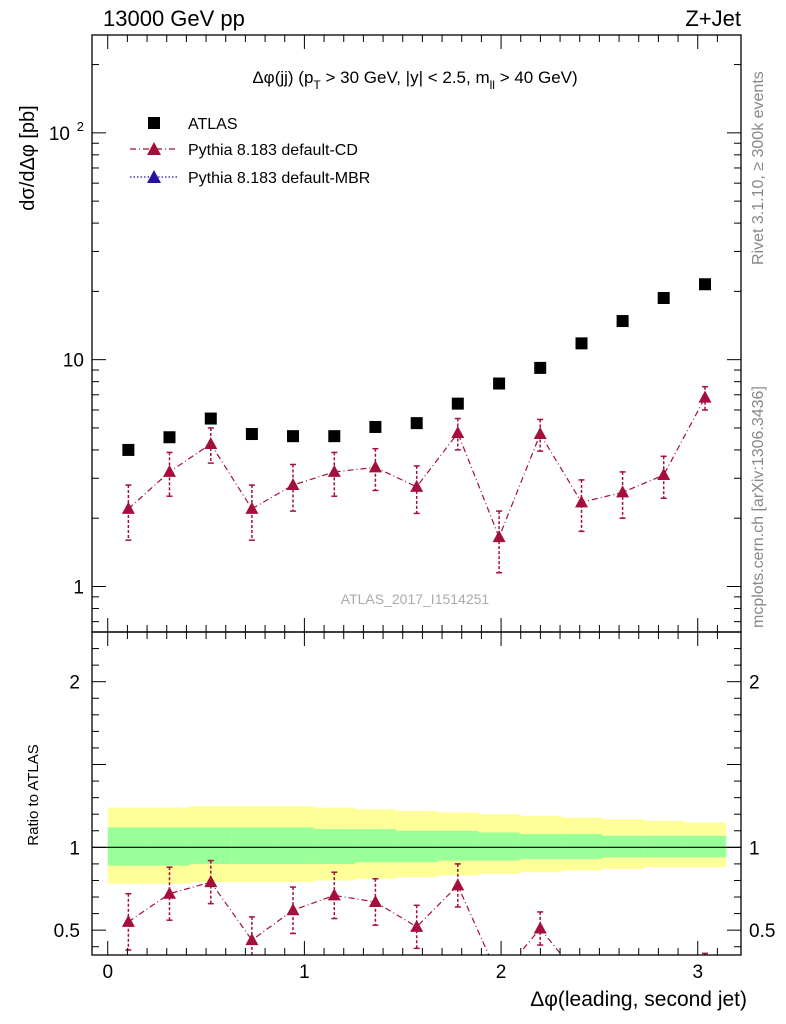 This screenshot has height=1024, width=786. What do you see at coordinates (279, 178) in the screenshot?
I see `legend-mbr-label: Pythia 8.183 default-MBR` at bounding box center [279, 178].